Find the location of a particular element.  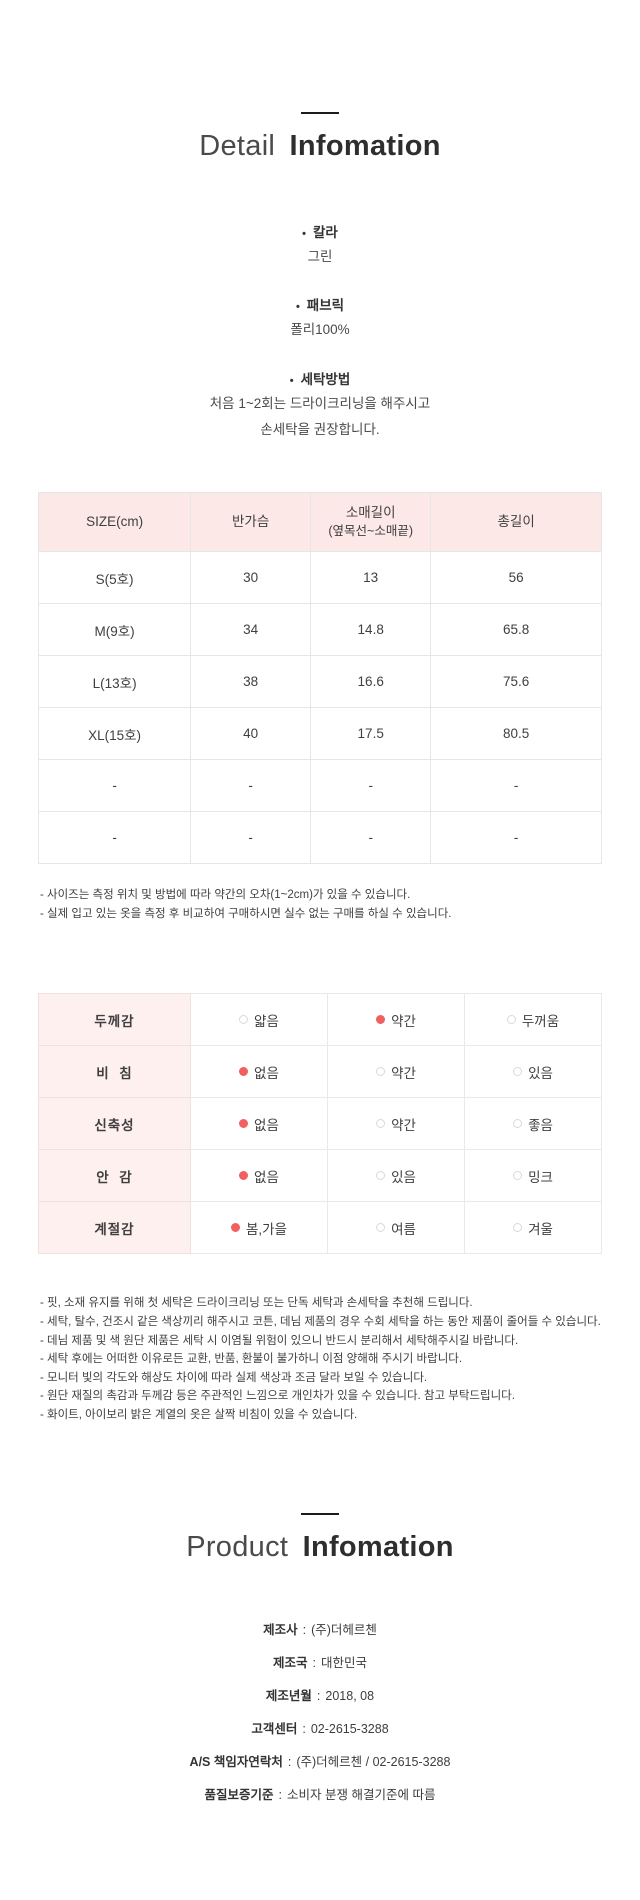

attribute-option: 없음 is located at coordinates (259, 1072).